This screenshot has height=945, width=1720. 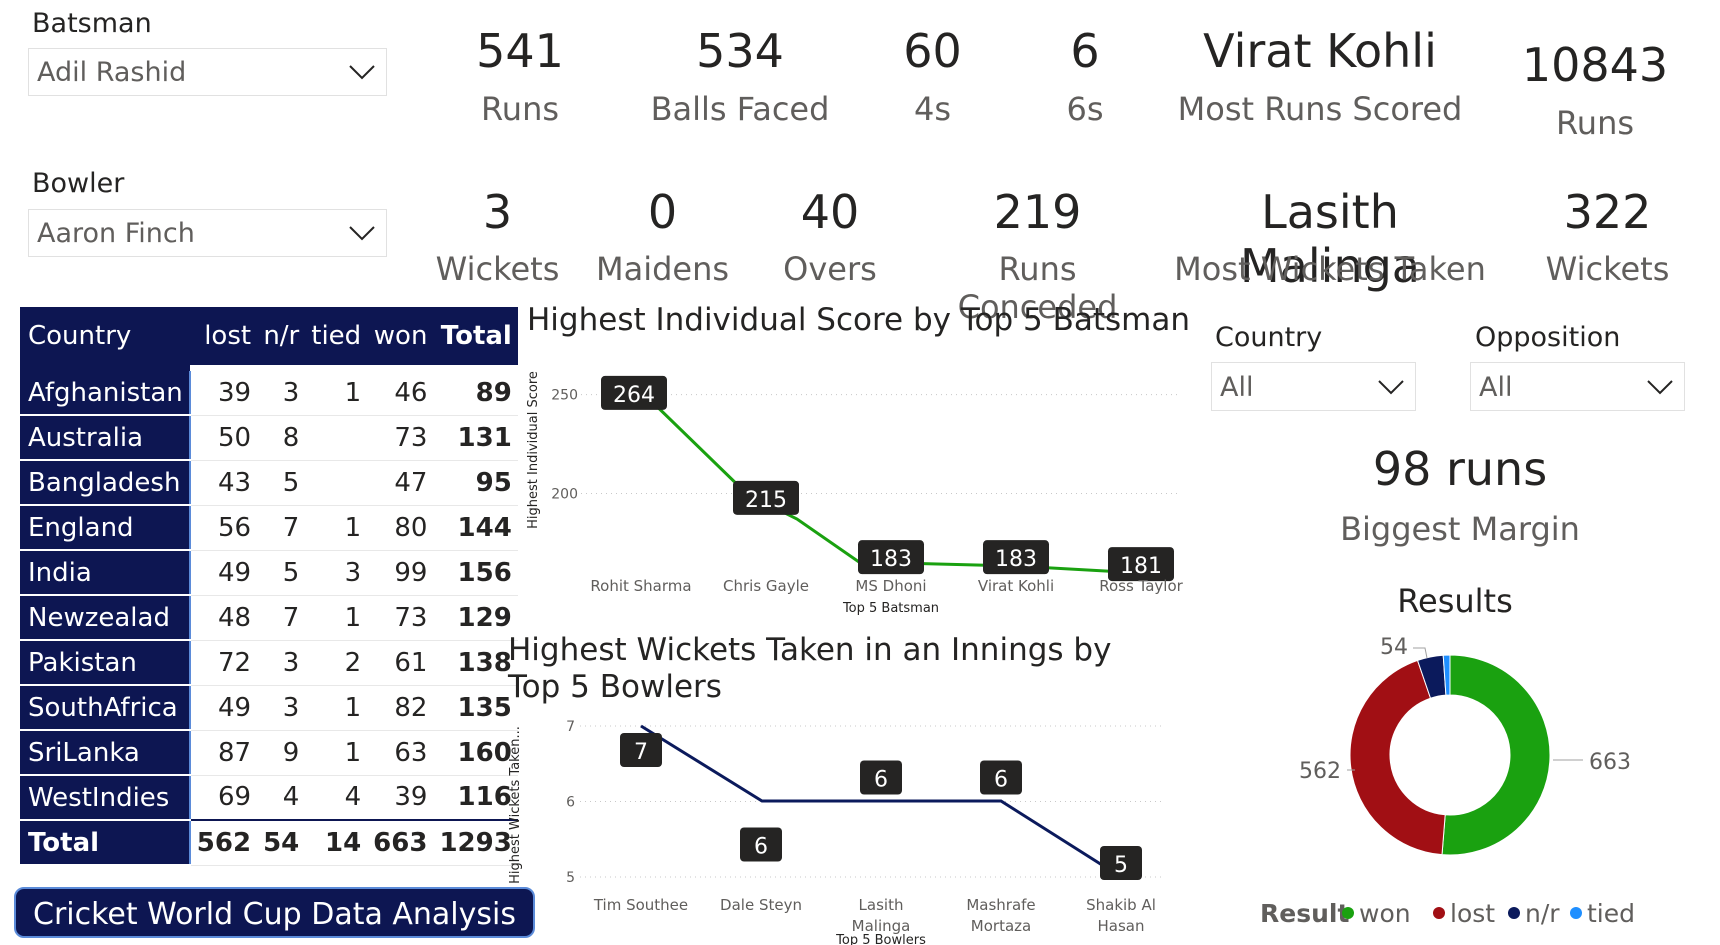 I want to click on kpi-most-wickets-label: Most Wickets Taken, so click(x=1330, y=269).